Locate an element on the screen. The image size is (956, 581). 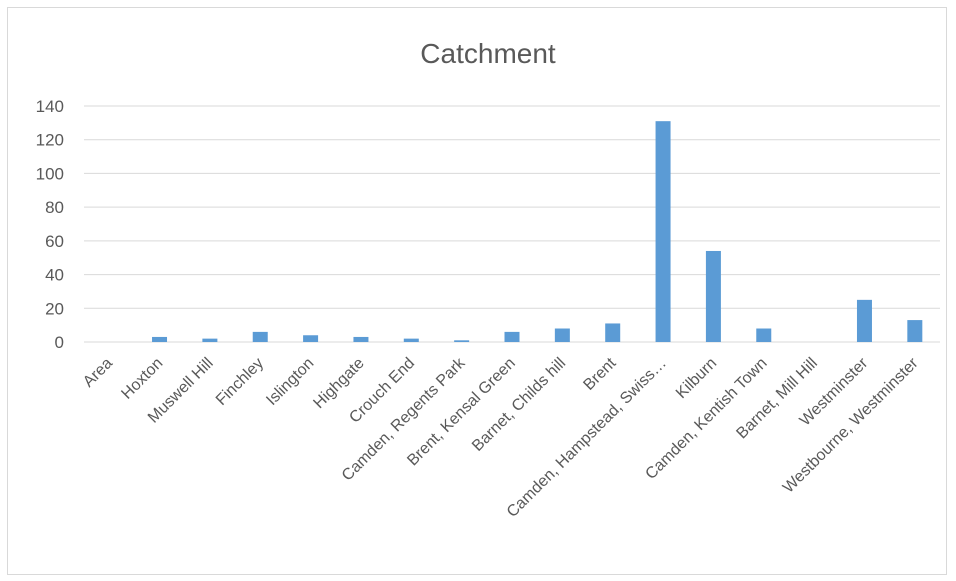
y-tick-label: 120 is located at coordinates (50, 140).